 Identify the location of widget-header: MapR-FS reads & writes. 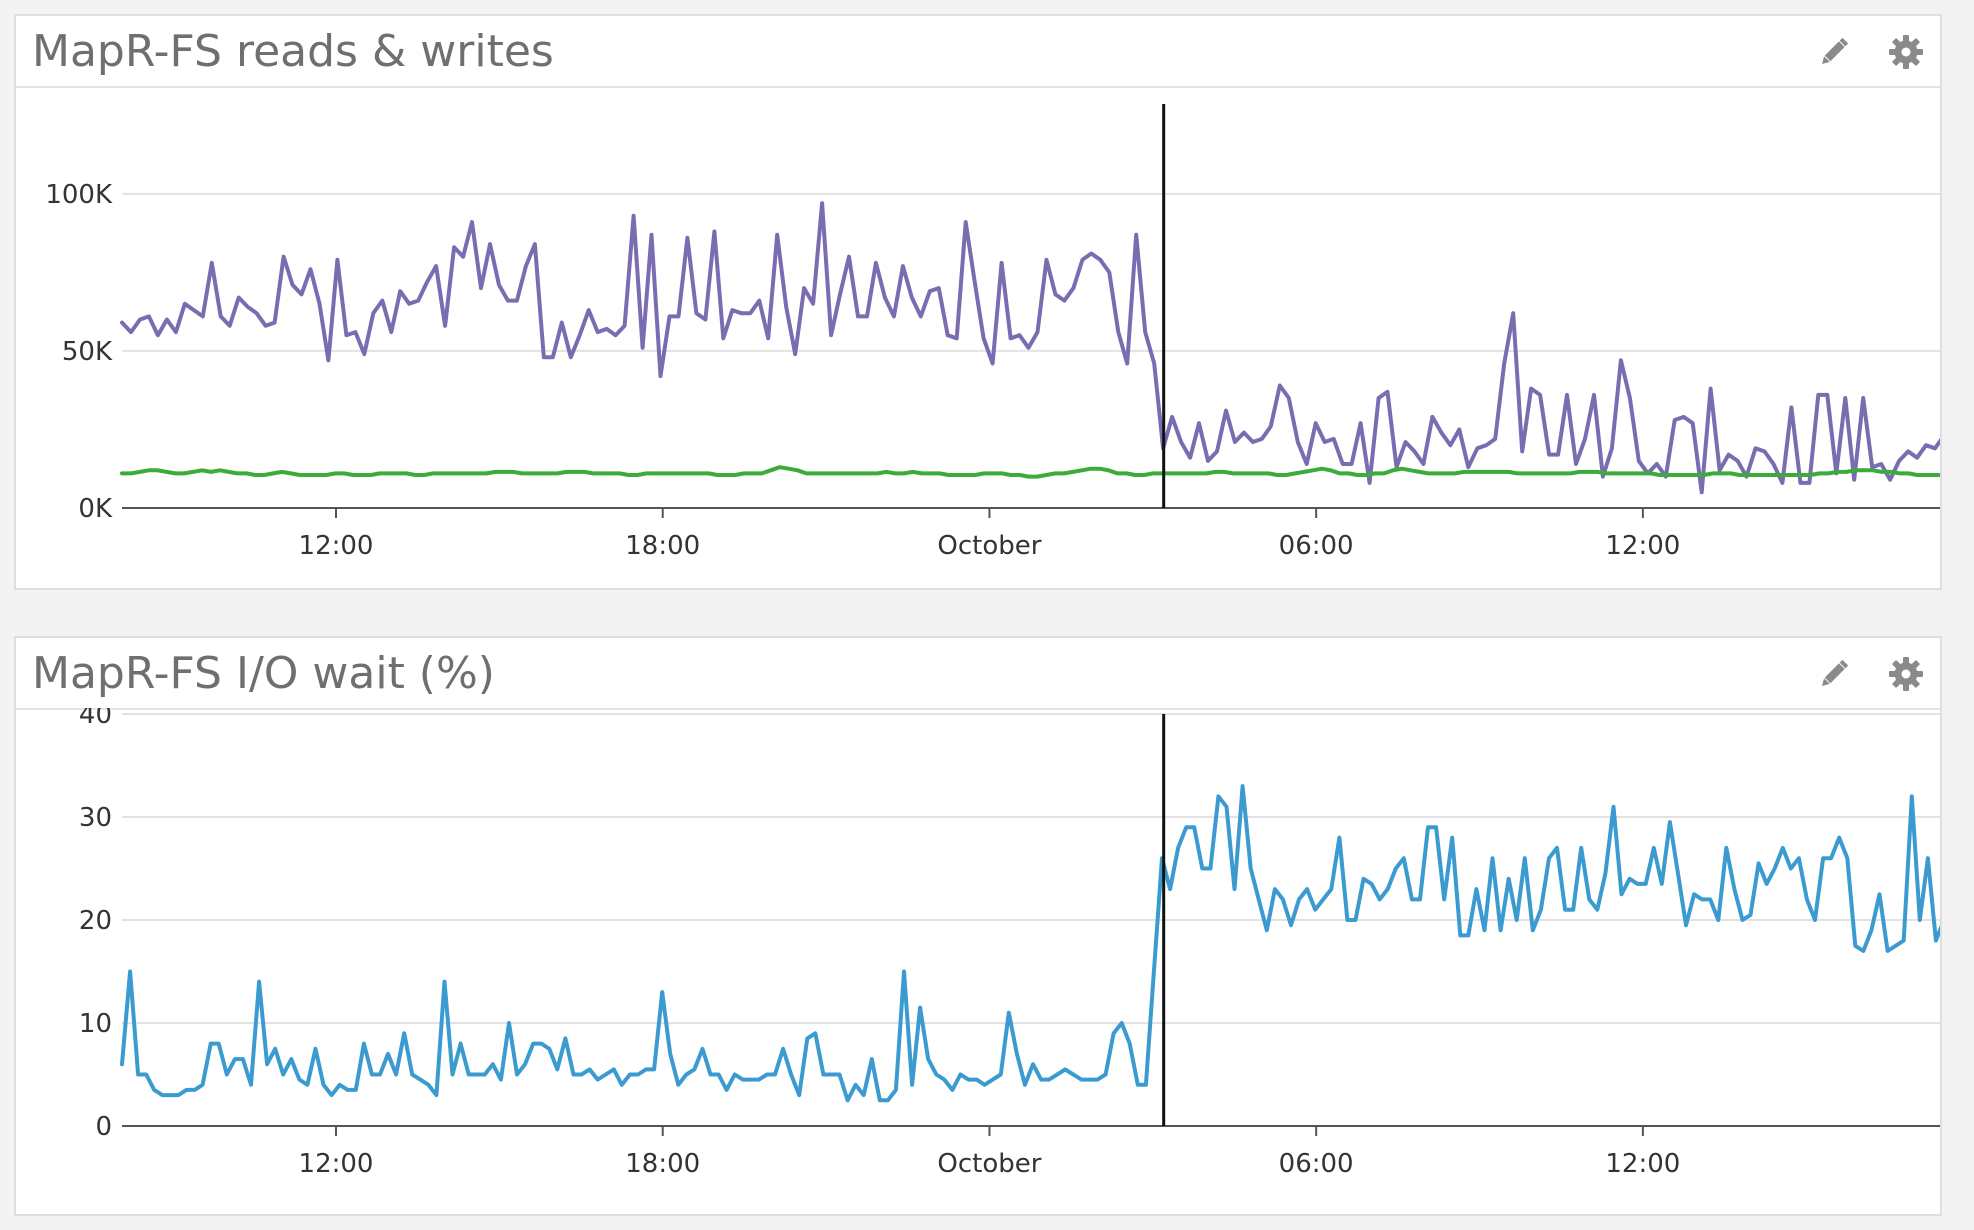
(978, 52).